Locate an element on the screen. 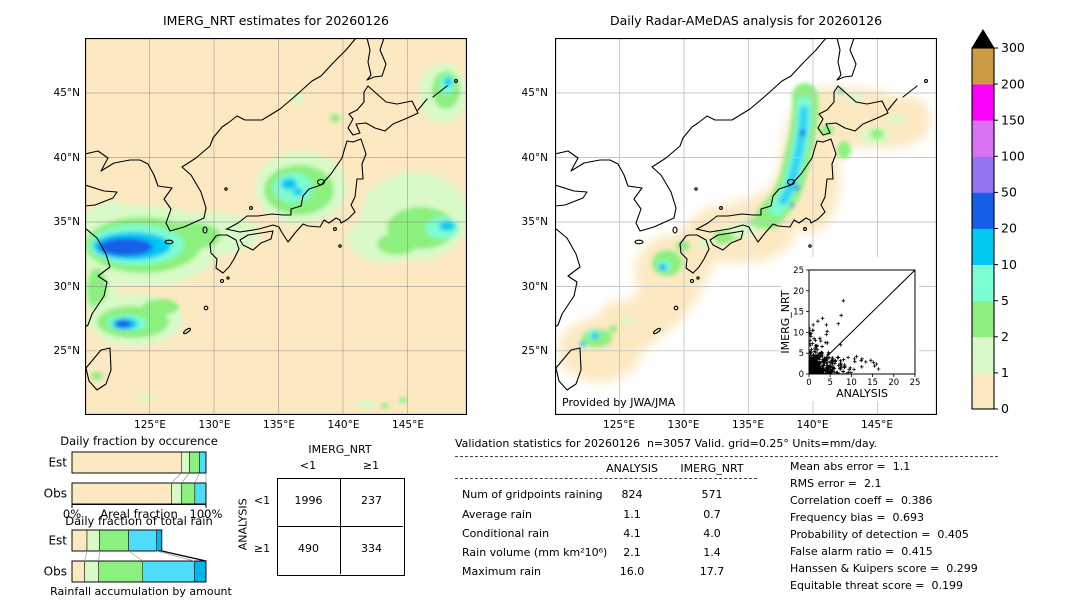  inset-x-tick: 20 is located at coordinates (893, 383).